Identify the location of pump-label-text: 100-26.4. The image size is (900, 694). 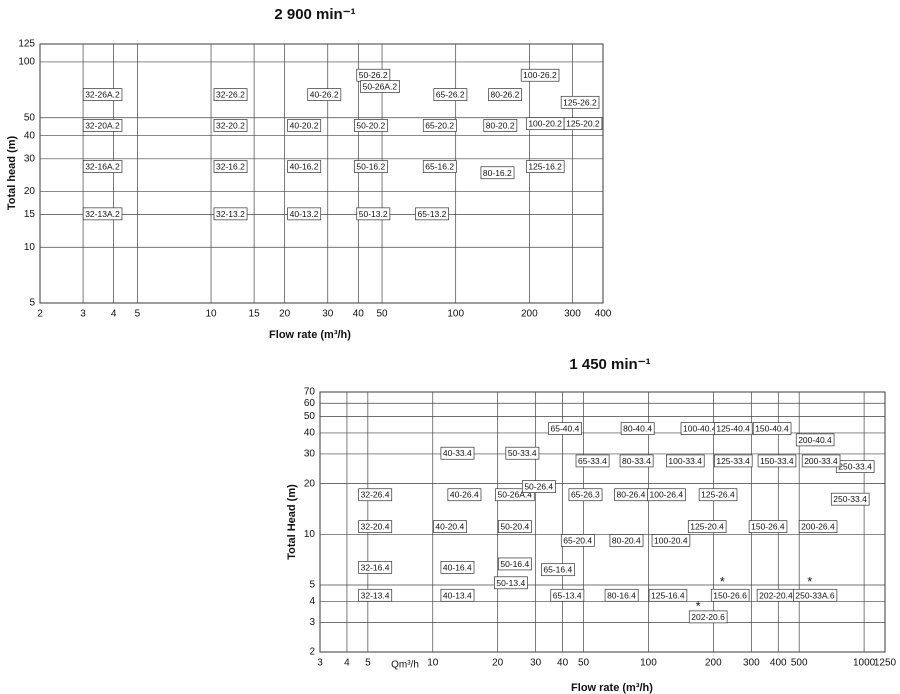
(667, 495).